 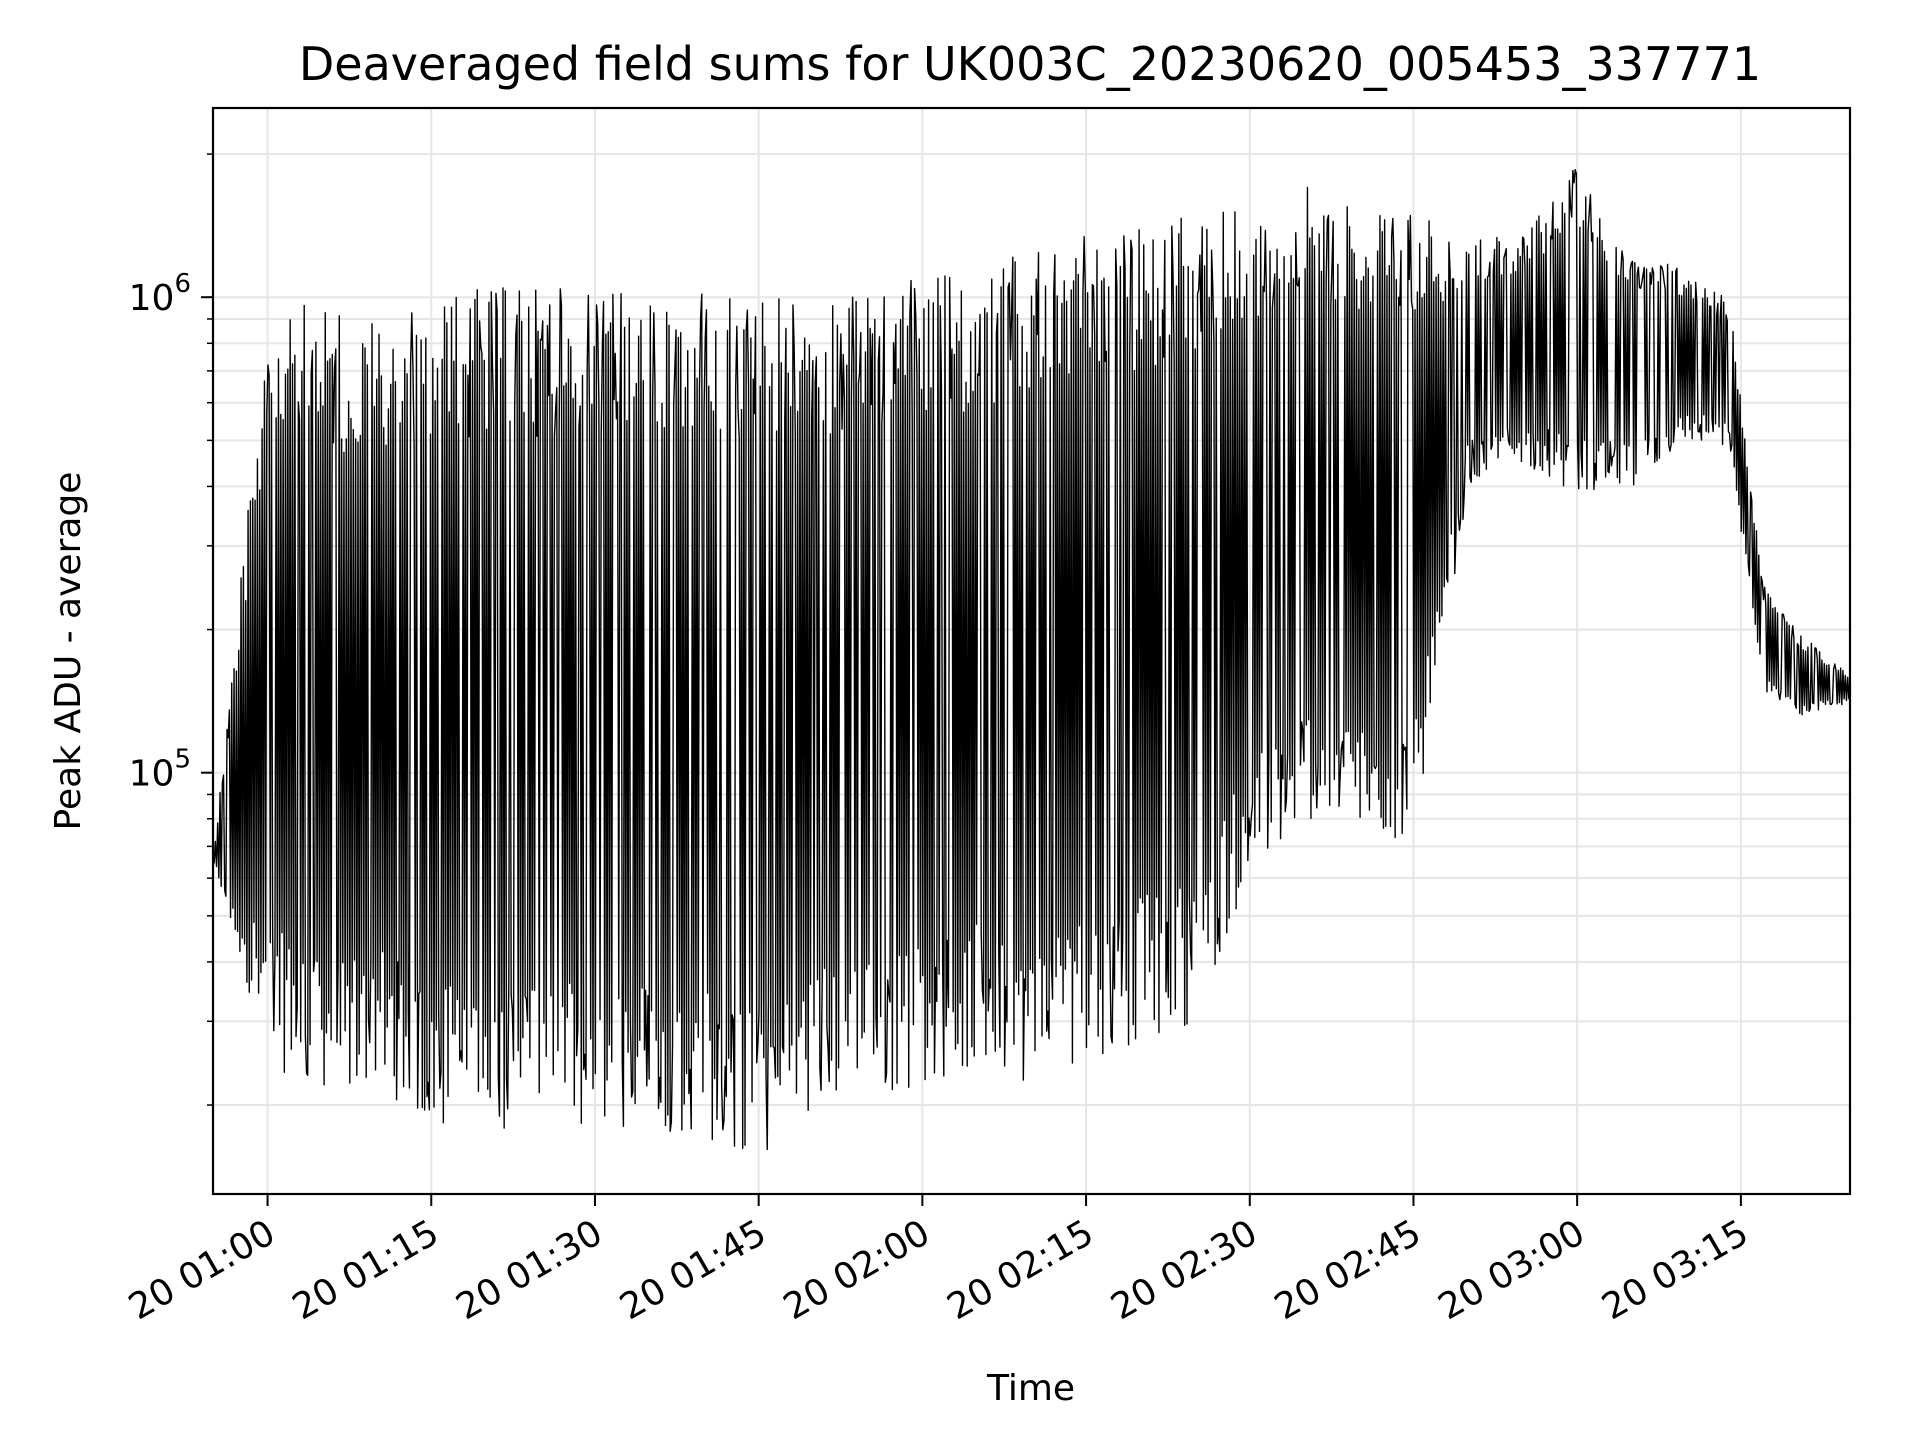 I want to click on y-tick-label: 10⁵, so click(x=160, y=770).